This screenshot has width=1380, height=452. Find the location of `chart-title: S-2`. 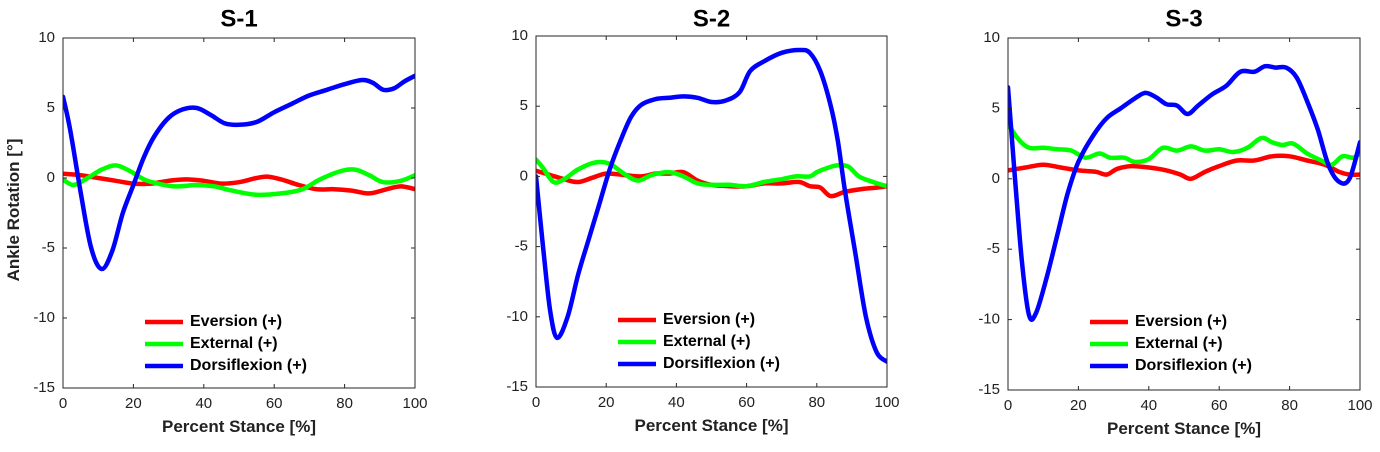

chart-title: S-2 is located at coordinates (711, 18).